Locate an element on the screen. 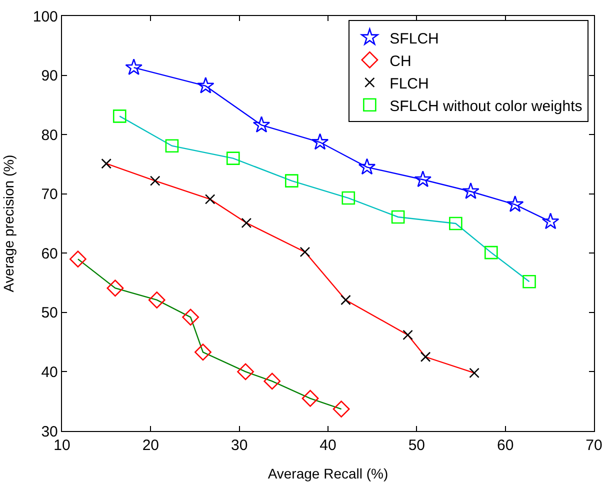 Image resolution: width=610 pixels, height=487 pixels. legend-label: CH is located at coordinates (401, 61).